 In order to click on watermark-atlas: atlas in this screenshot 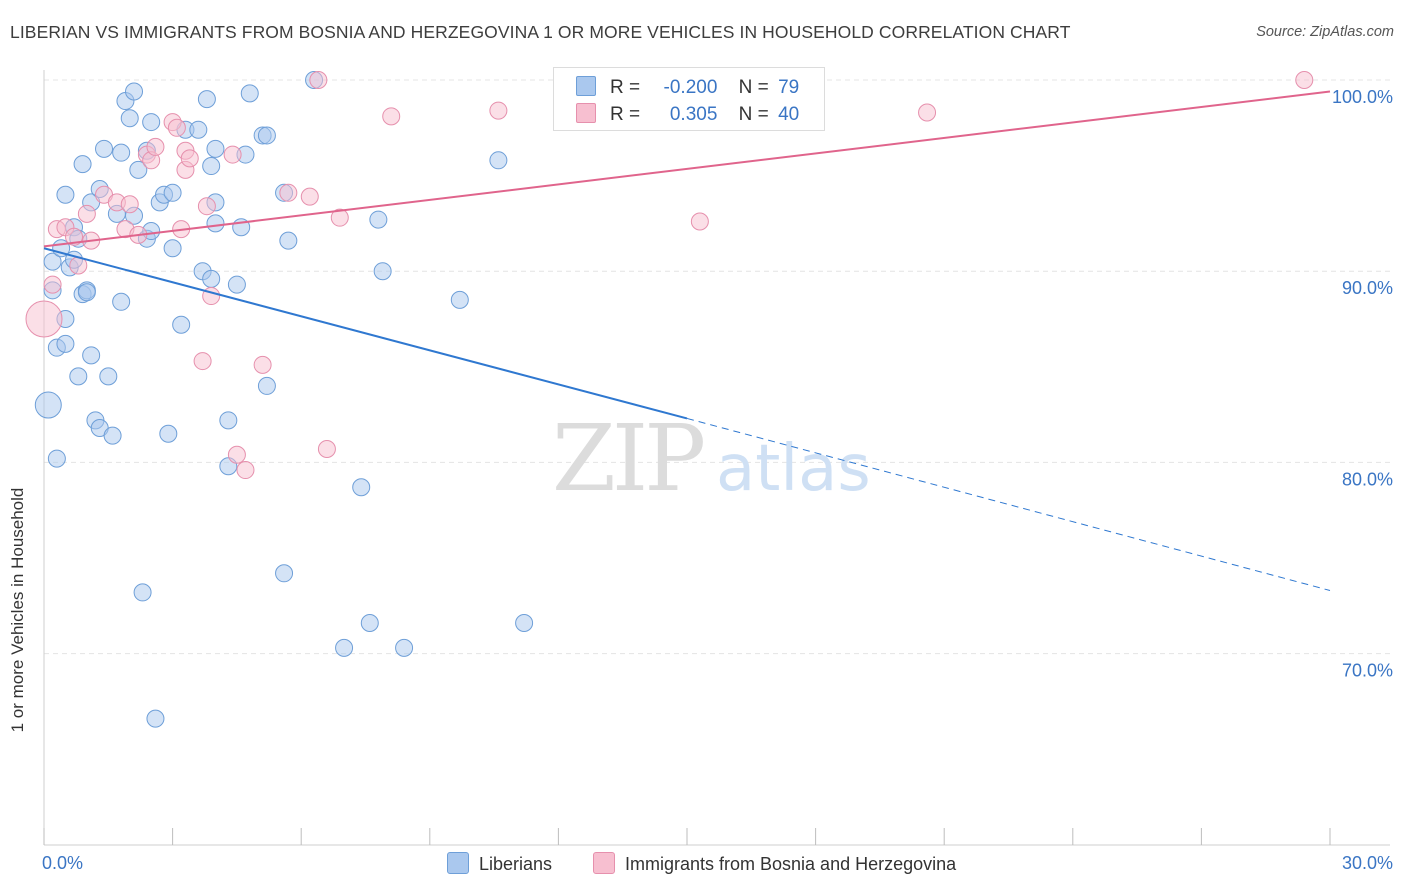, I will do `click(793, 469)`.